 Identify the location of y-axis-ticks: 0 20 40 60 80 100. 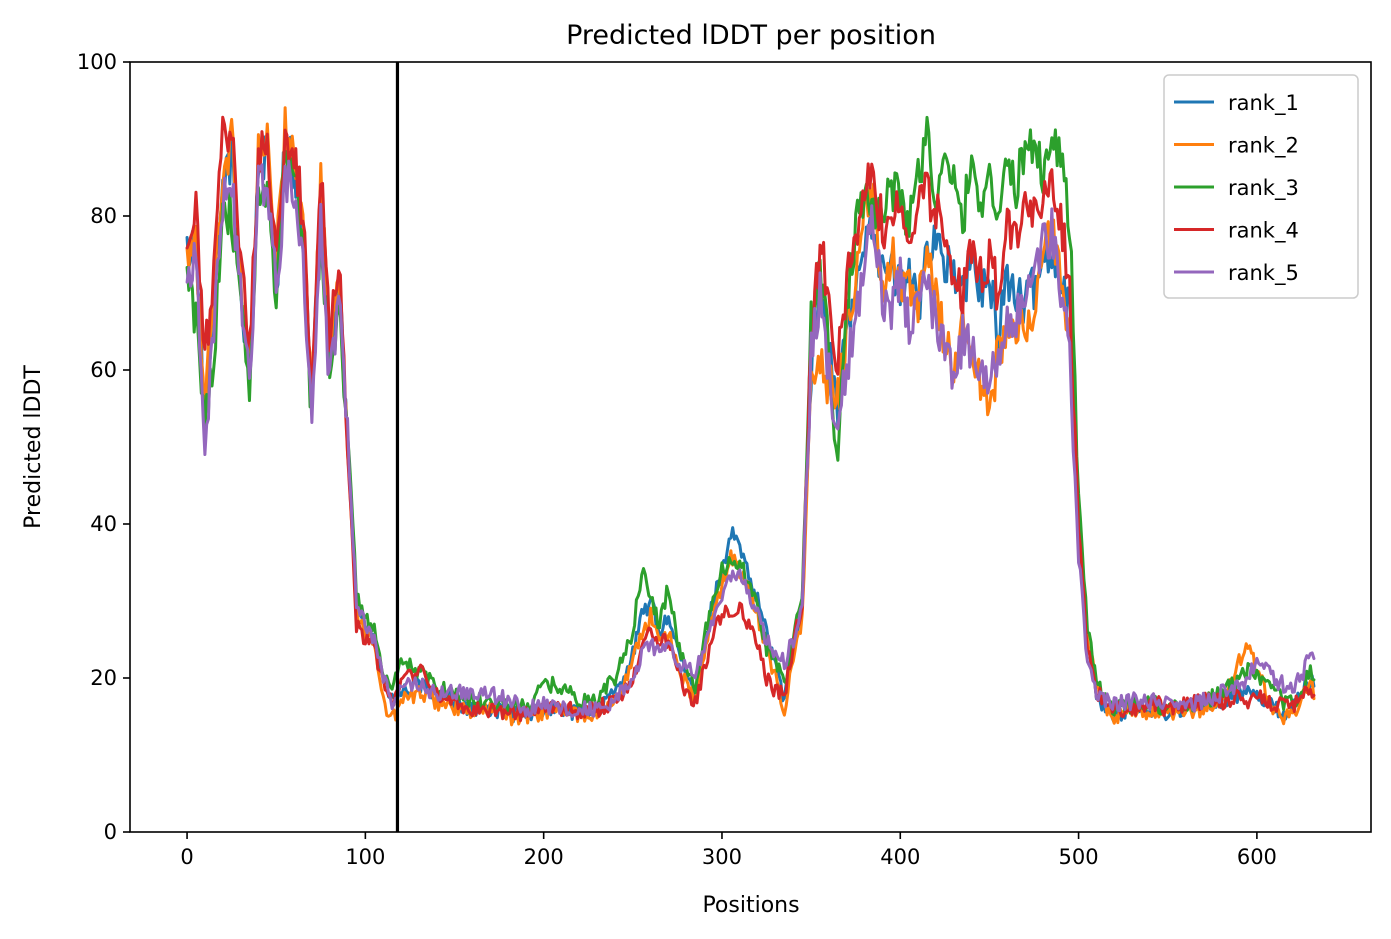
(103, 447).